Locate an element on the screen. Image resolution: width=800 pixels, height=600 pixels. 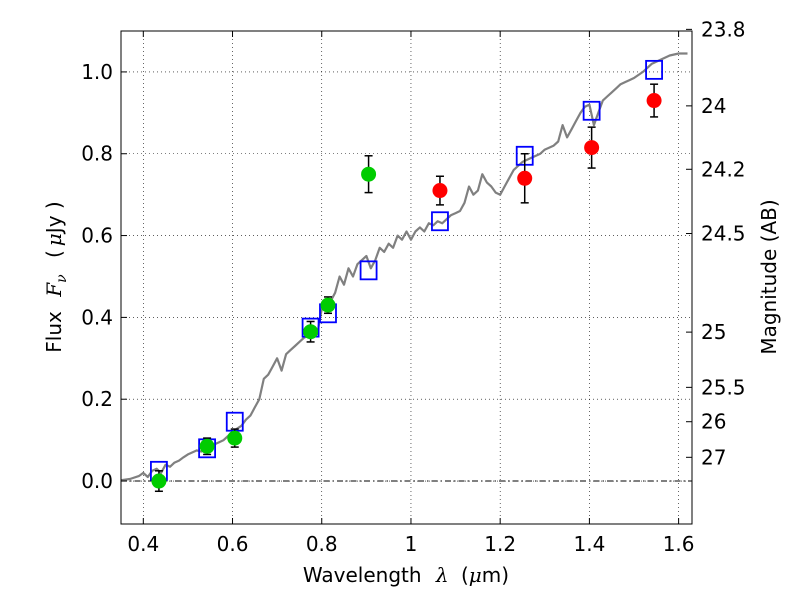
x-axis-label: Wavelength λ (μm) is located at coordinates (406, 575).